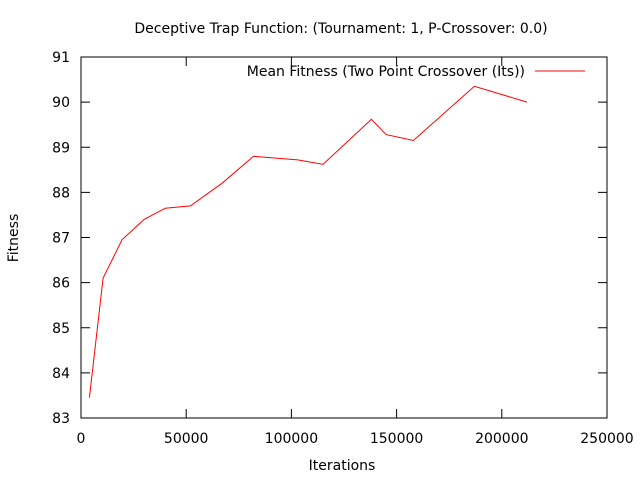 Image resolution: width=640 pixels, height=480 pixels. What do you see at coordinates (291, 439) in the screenshot?
I see `x-tick-label: 100000` at bounding box center [291, 439].